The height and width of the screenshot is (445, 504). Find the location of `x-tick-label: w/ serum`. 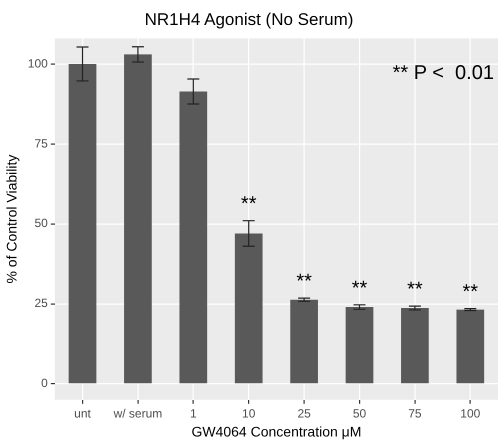

x-tick-label: w/ serum is located at coordinates (137, 413).